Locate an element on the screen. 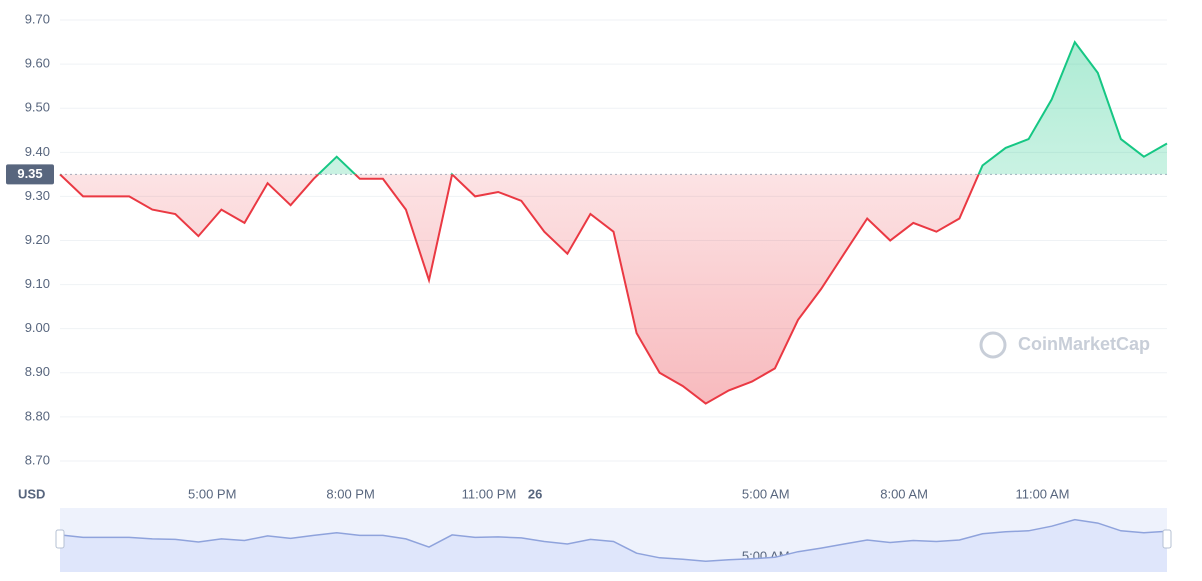 This screenshot has height=581, width=1202. x-tick-label: 11:00 PM is located at coordinates (489, 493).